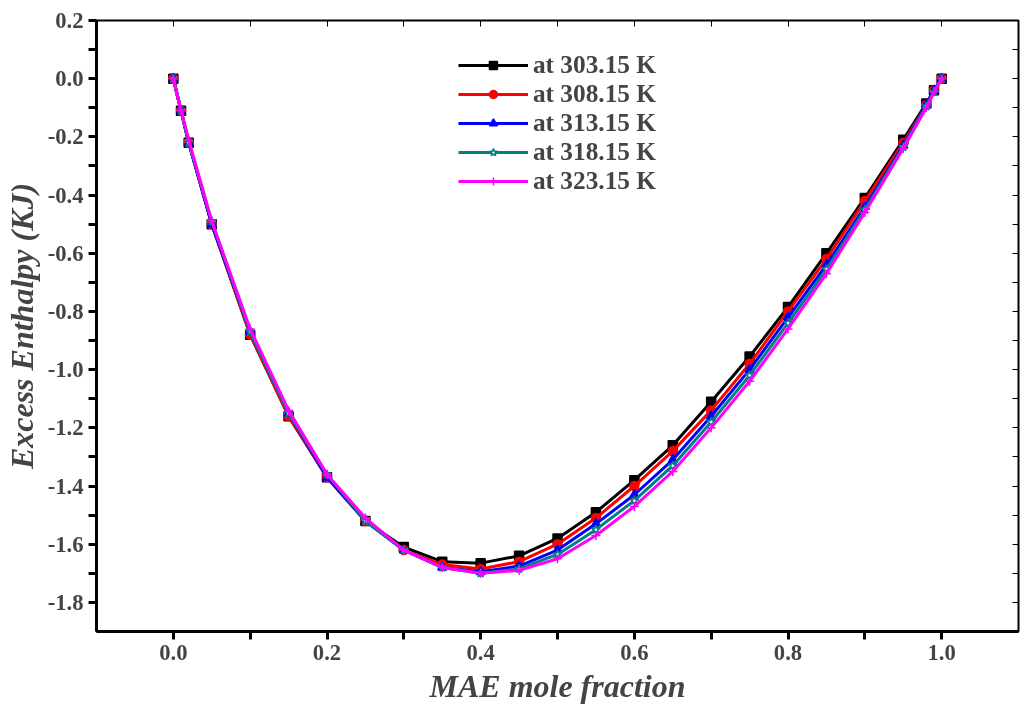 Image resolution: width=1028 pixels, height=706 pixels. I want to click on y-tick-label: -1.0, so click(65, 370).